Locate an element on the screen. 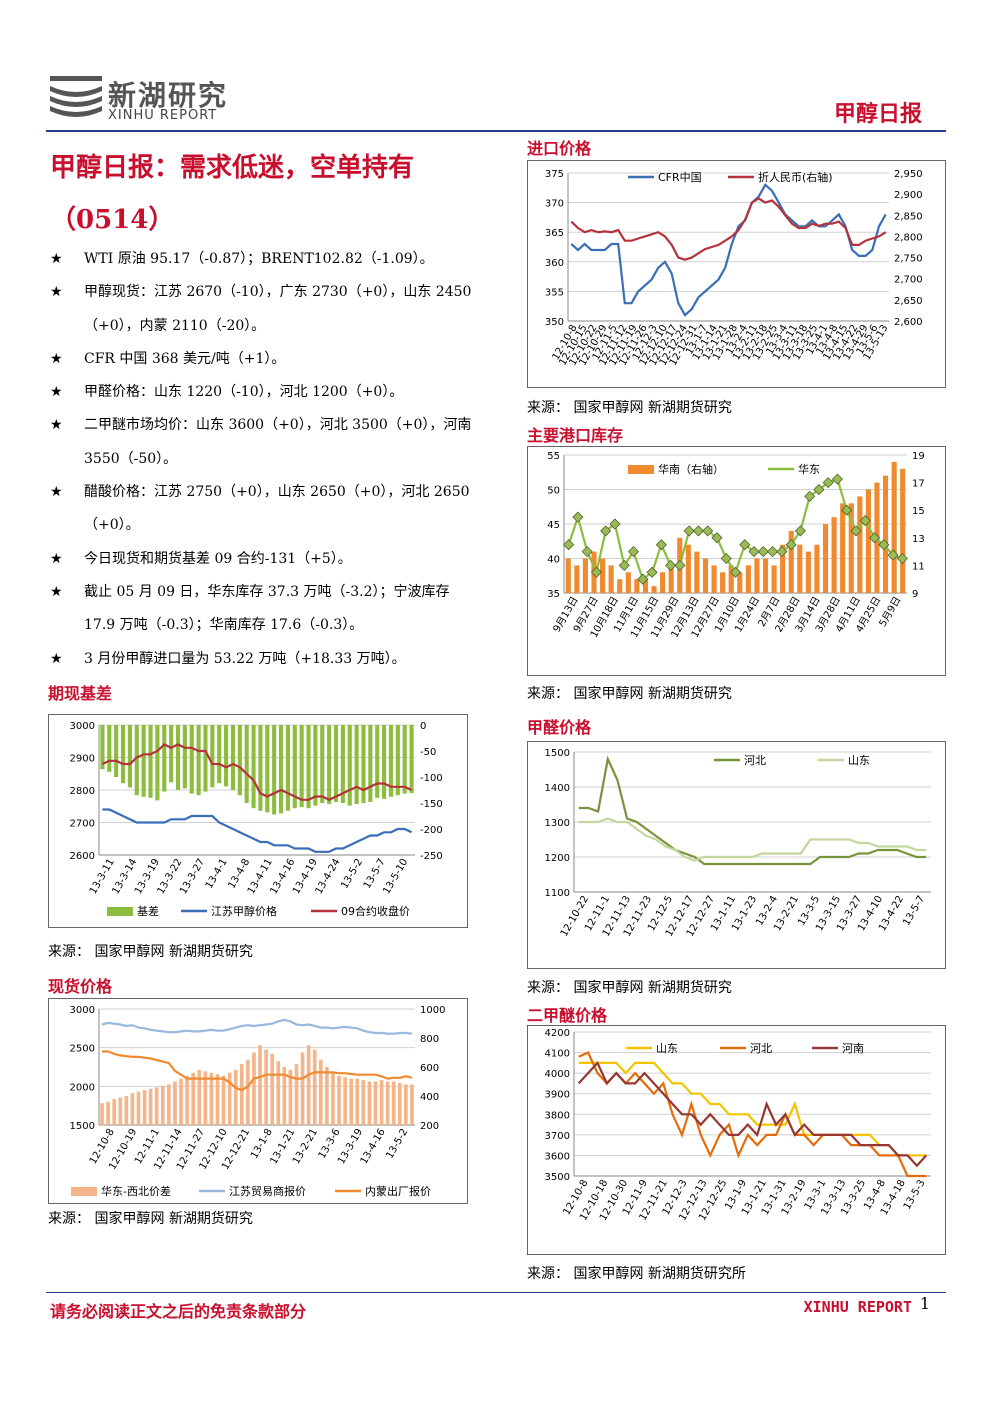  y-right-tick-label: 11 is located at coordinates (918, 566).